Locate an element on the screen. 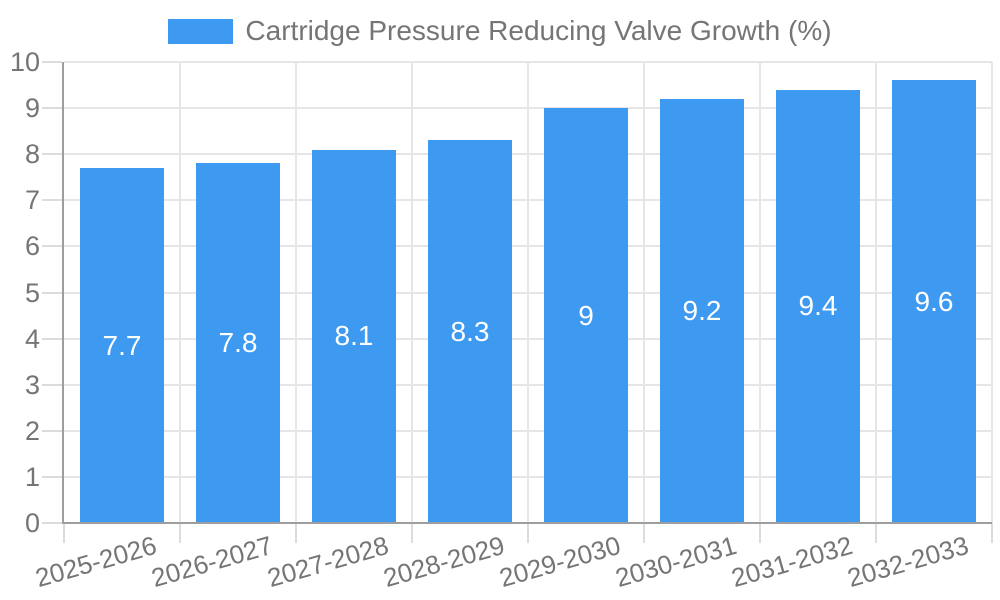  bar-value-label: 9.4 is located at coordinates (818, 306).